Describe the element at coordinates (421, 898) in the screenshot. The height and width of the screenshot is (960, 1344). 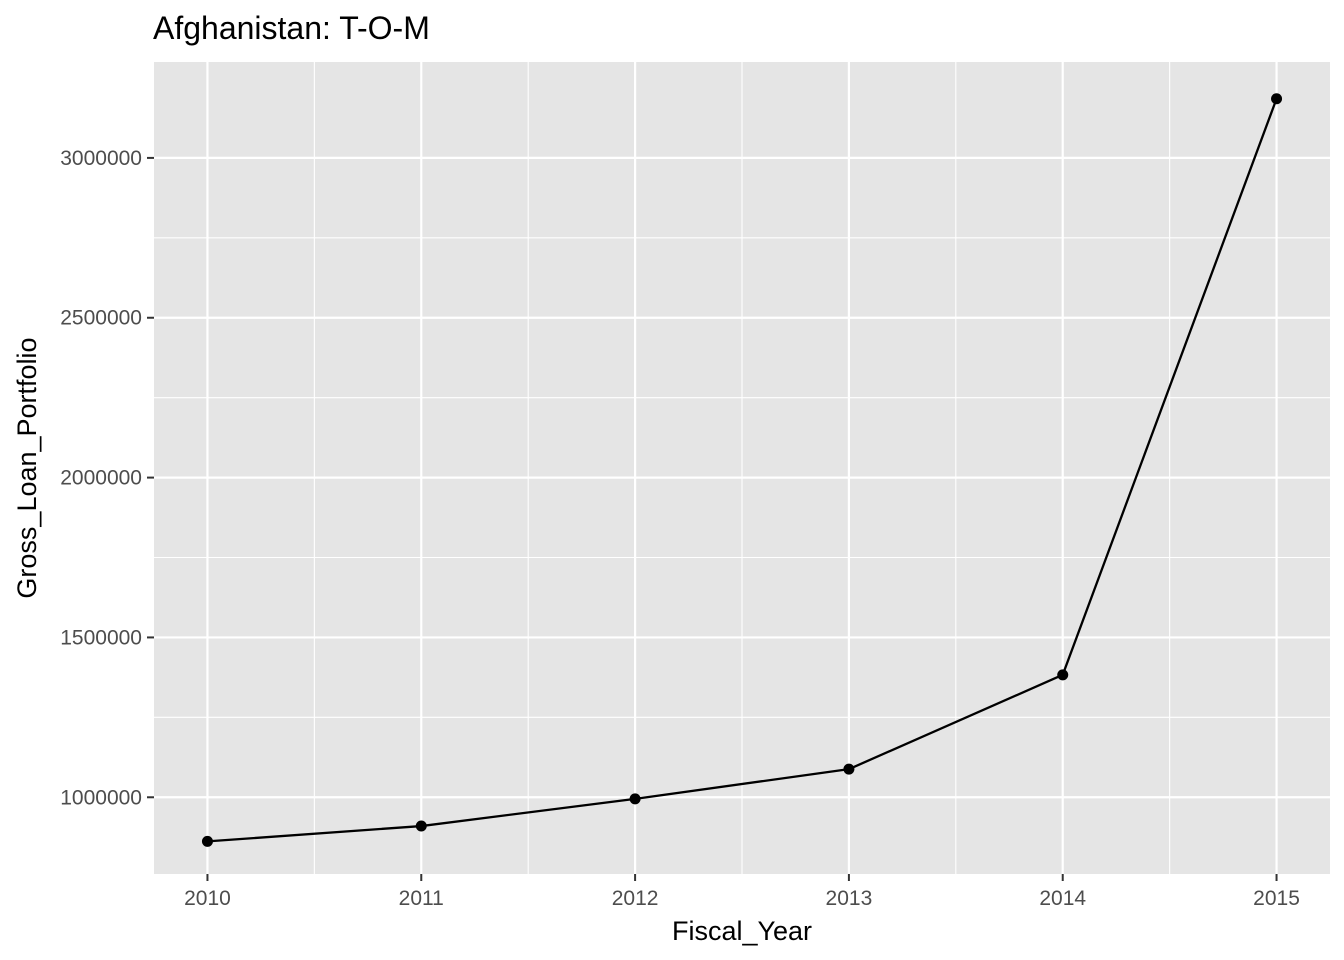
I see `x-tick-label: 2011` at that location.